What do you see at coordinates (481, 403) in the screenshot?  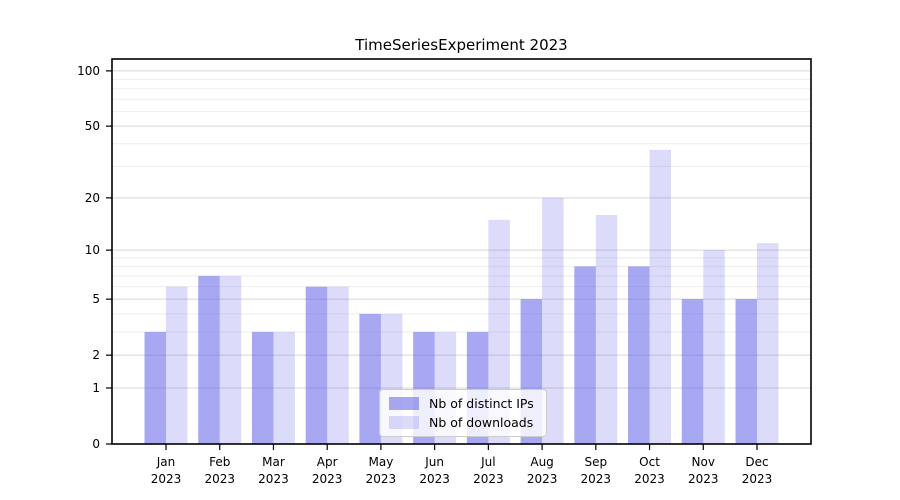 I see `legend-label-distinct-ips: Nb of distinct IPs` at bounding box center [481, 403].